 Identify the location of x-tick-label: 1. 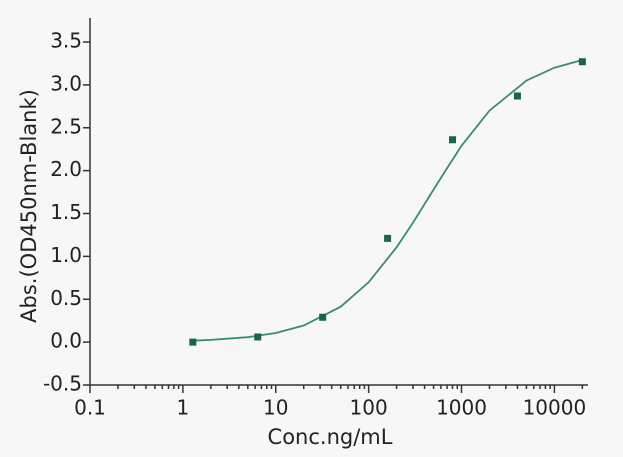
(183, 408).